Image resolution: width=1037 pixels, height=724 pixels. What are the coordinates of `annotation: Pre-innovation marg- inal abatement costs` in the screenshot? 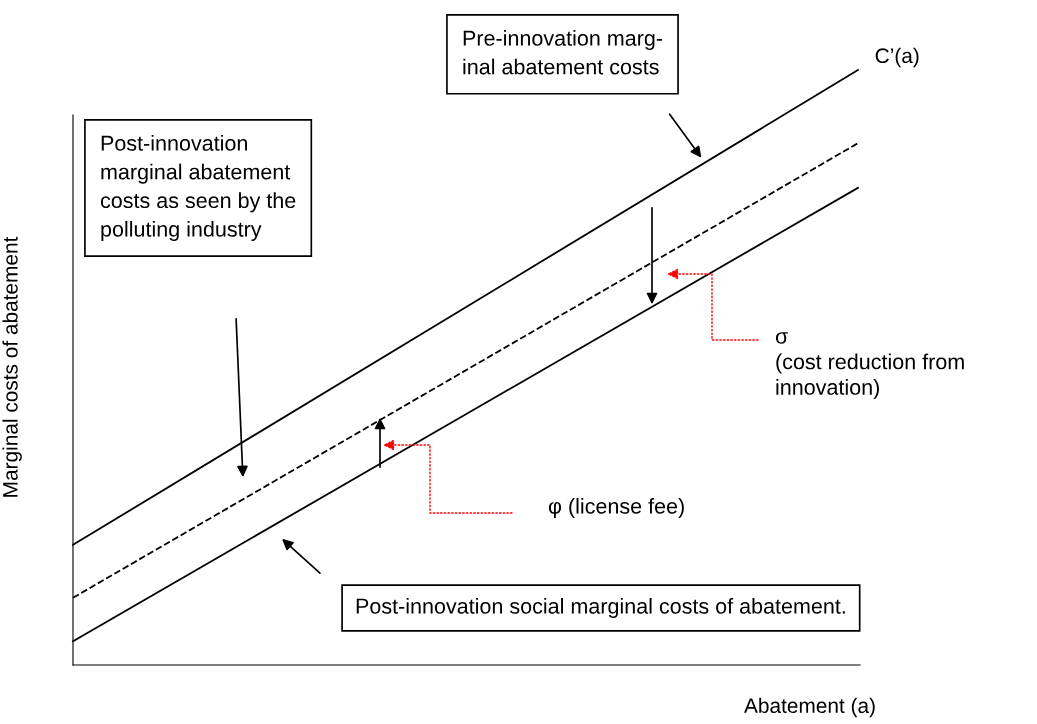 It's located at (563, 52).